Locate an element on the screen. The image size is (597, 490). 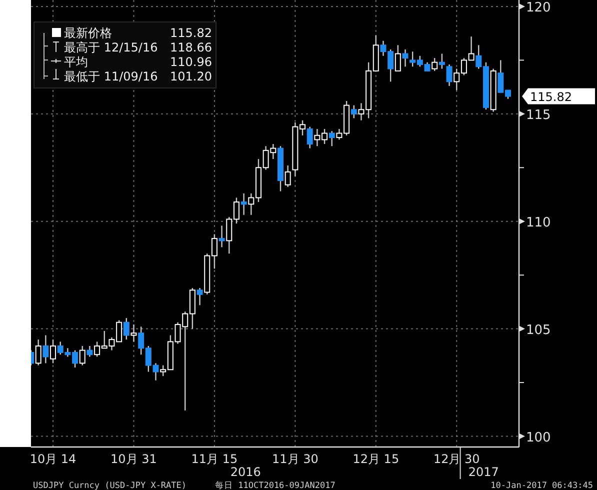
y-tick-label: 105 is located at coordinates (538, 330).